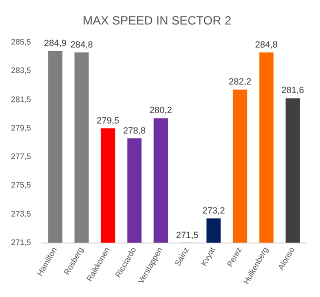 This screenshot has height=297, width=320. What do you see at coordinates (21, 99) in the screenshot?
I see `y-tick-label: 281,5` at bounding box center [21, 99].